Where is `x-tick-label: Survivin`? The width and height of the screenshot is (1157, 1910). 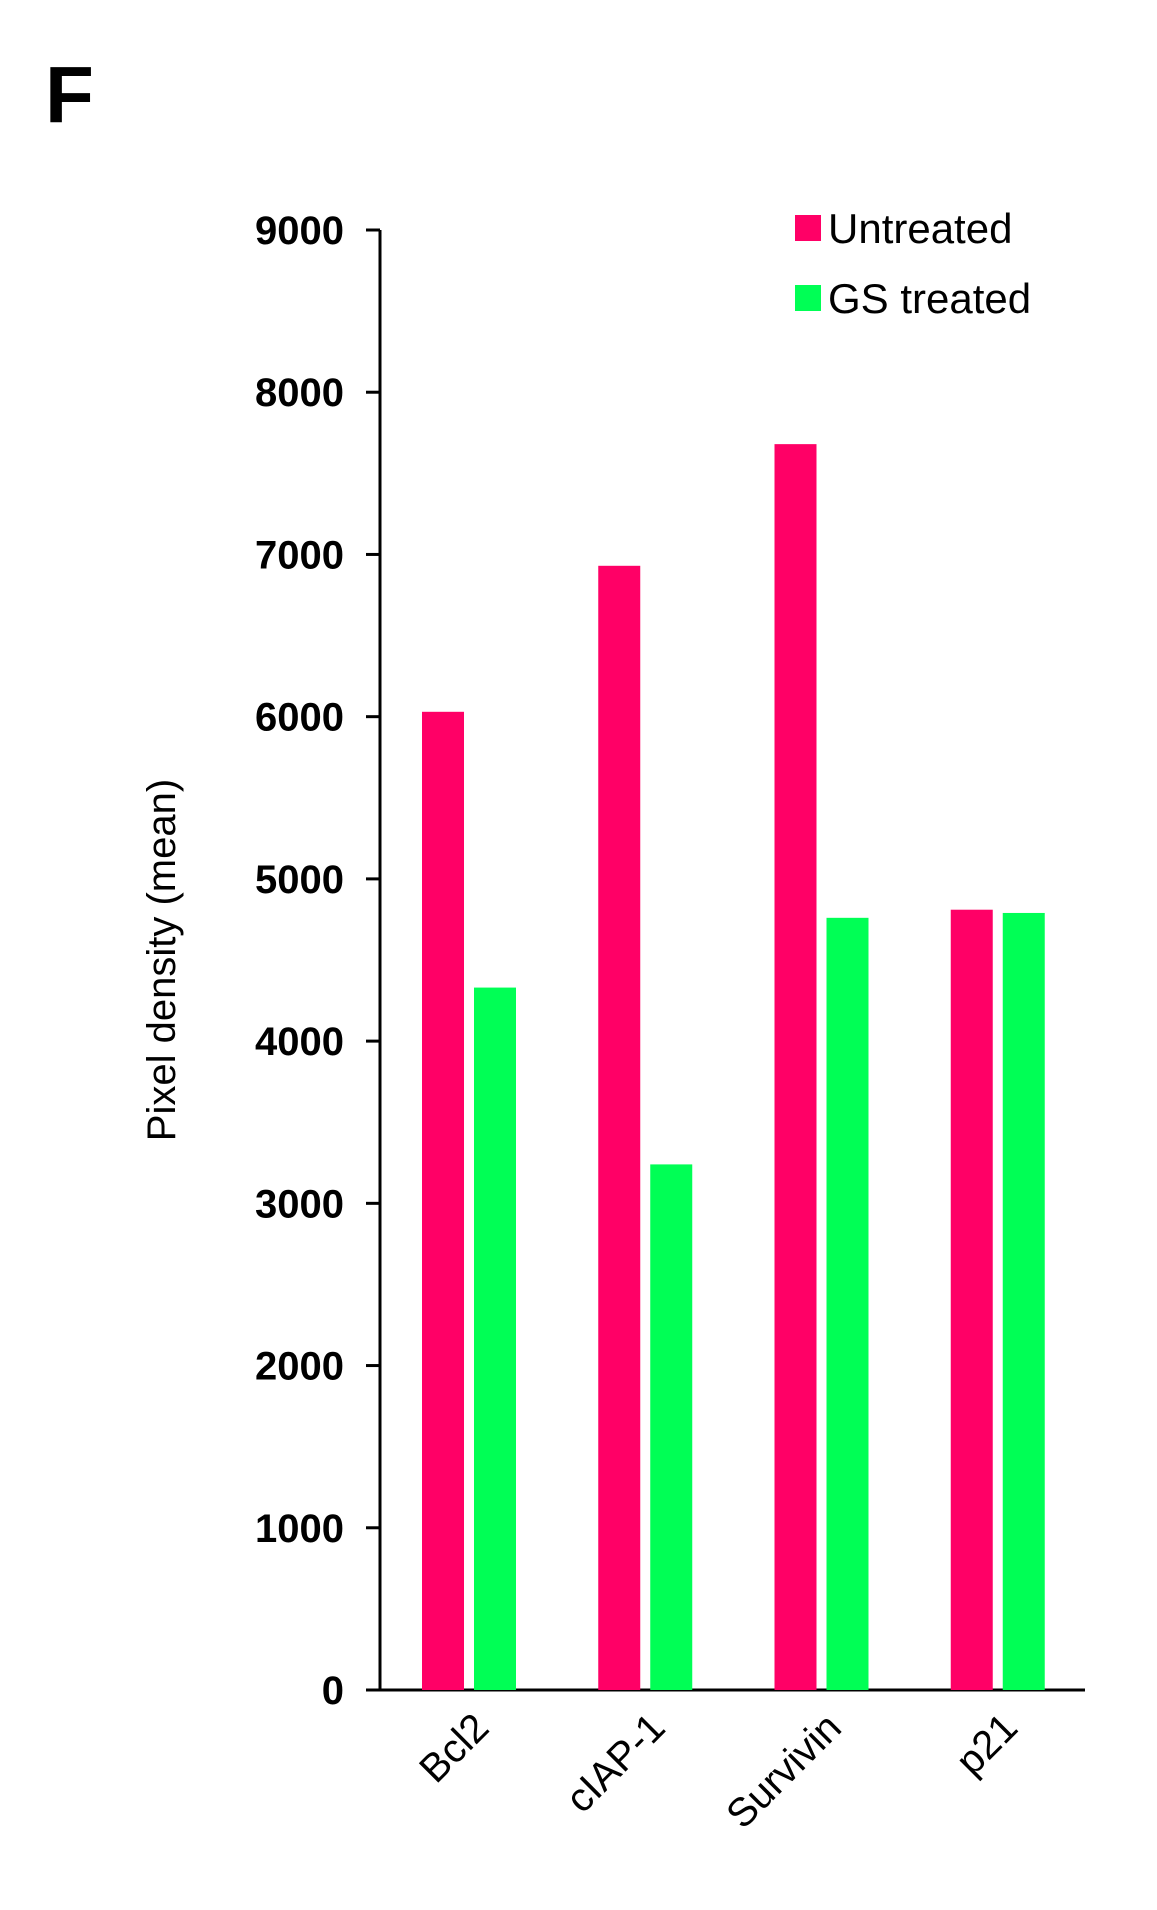
x-tick-label: Survivin is located at coordinates (784, 1771).